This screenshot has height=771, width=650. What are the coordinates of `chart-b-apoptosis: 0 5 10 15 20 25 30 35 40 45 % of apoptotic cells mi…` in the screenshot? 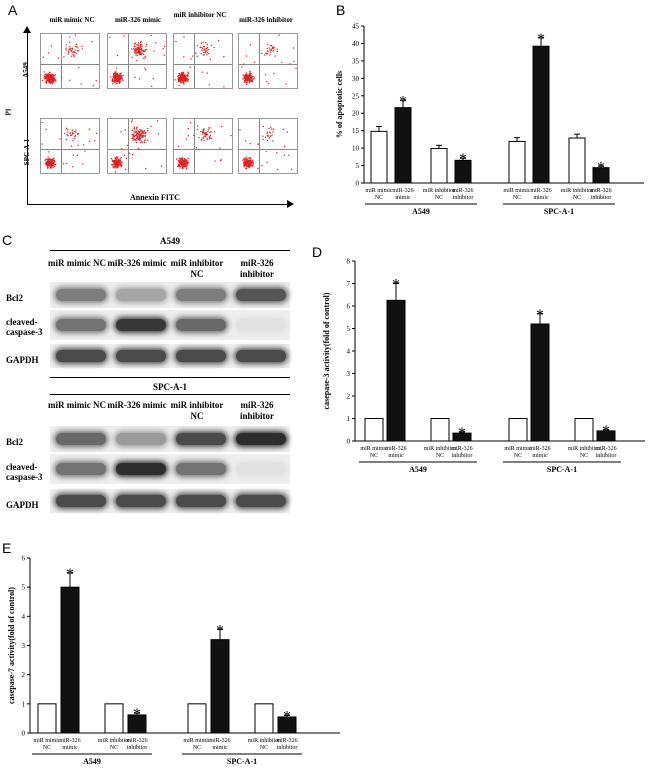 It's located at (489, 119).